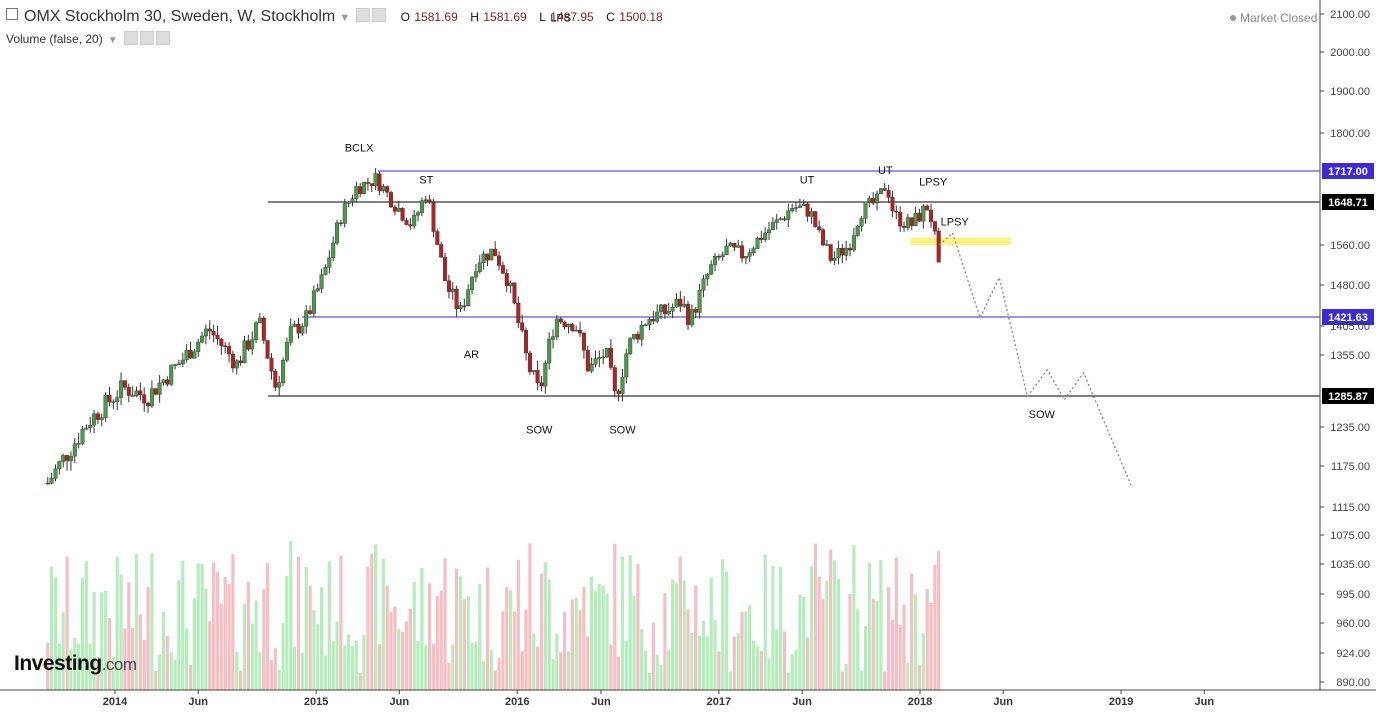 Image resolution: width=1376 pixels, height=713 pixels. Describe the element at coordinates (363, 15) in the screenshot. I see `eye-icon` at that location.